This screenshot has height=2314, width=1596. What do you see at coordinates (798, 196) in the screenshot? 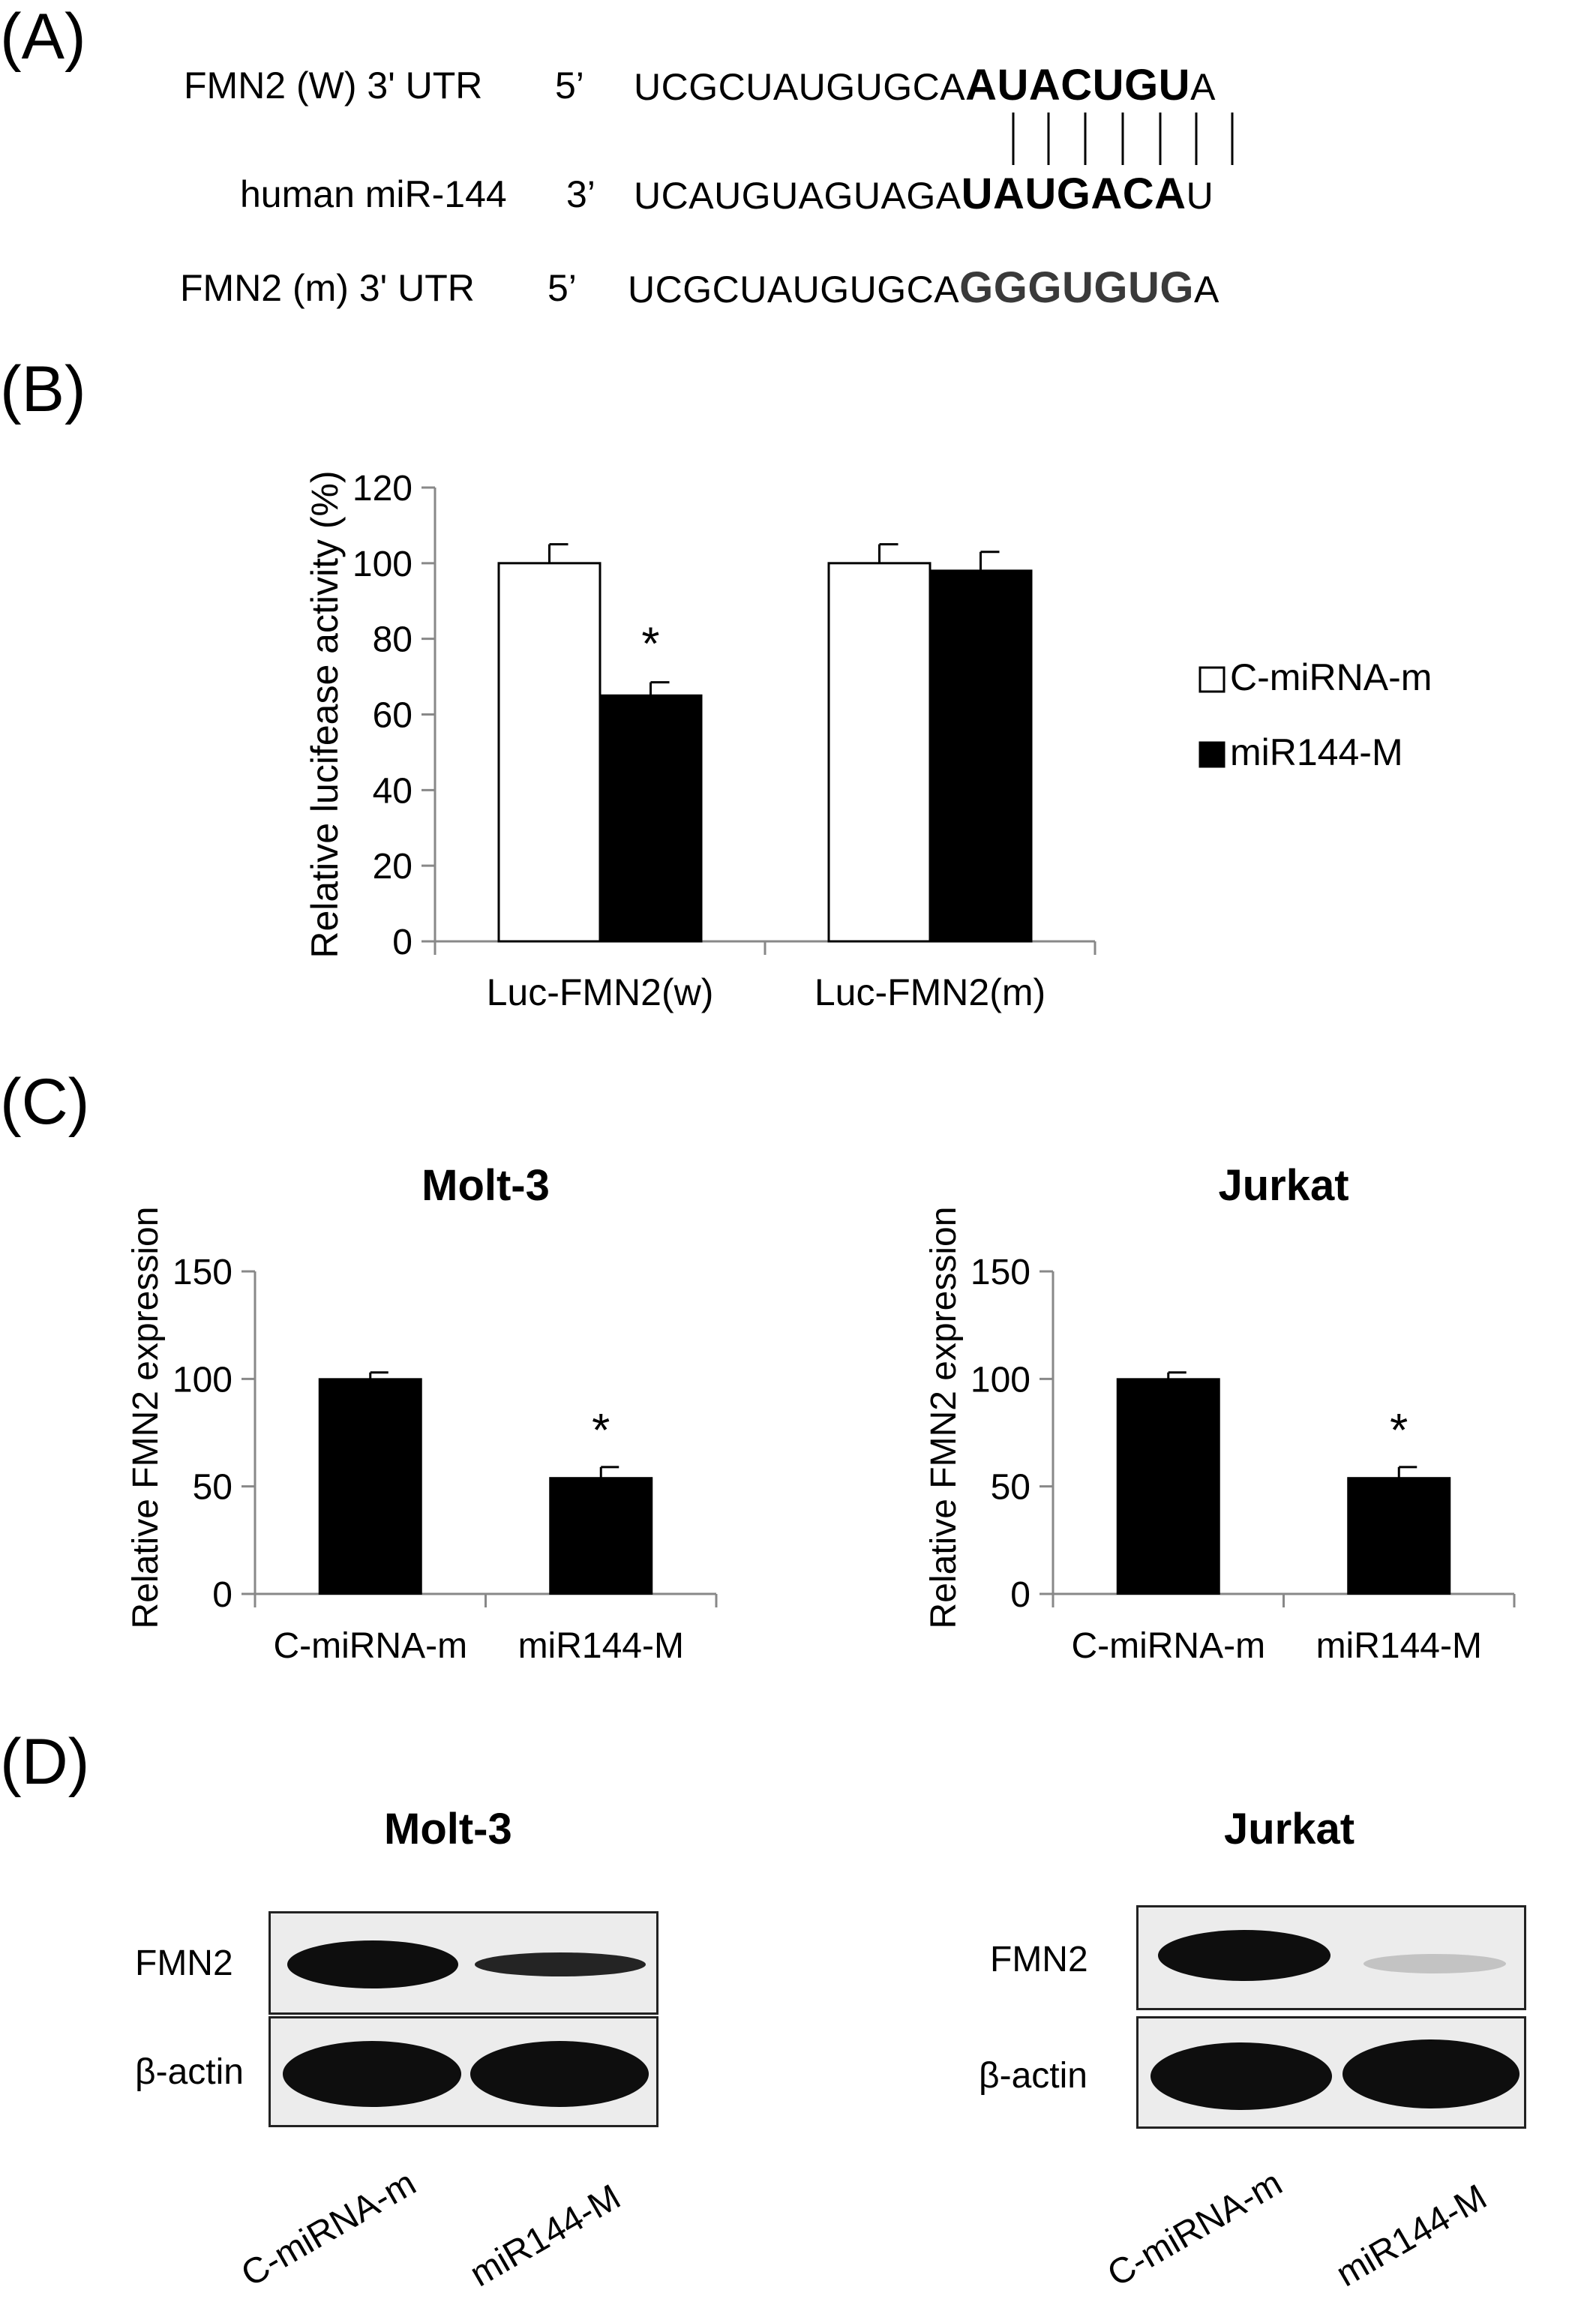
I see `seq-mir-prefix: UCAUGUAGUAGA` at bounding box center [798, 196].